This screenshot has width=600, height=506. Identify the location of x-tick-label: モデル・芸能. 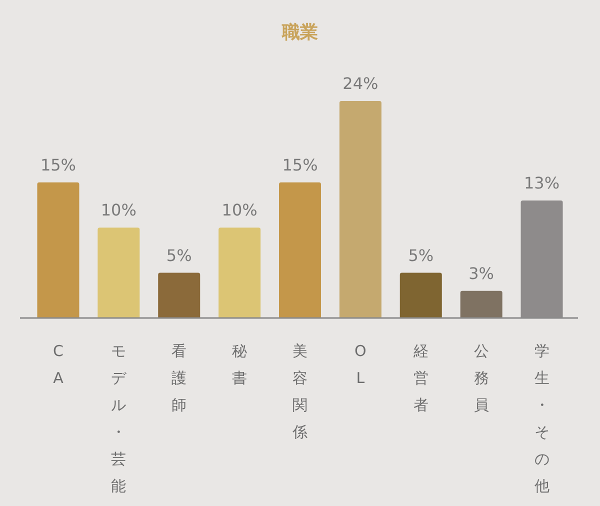
(119, 418).